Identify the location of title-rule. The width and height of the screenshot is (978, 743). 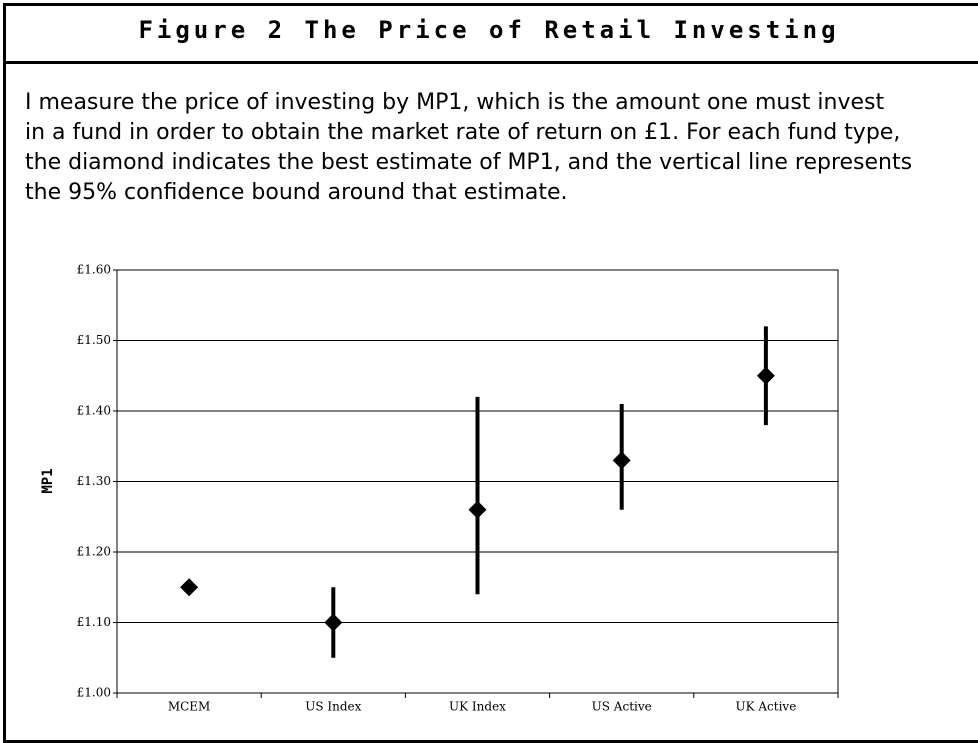
(490, 62).